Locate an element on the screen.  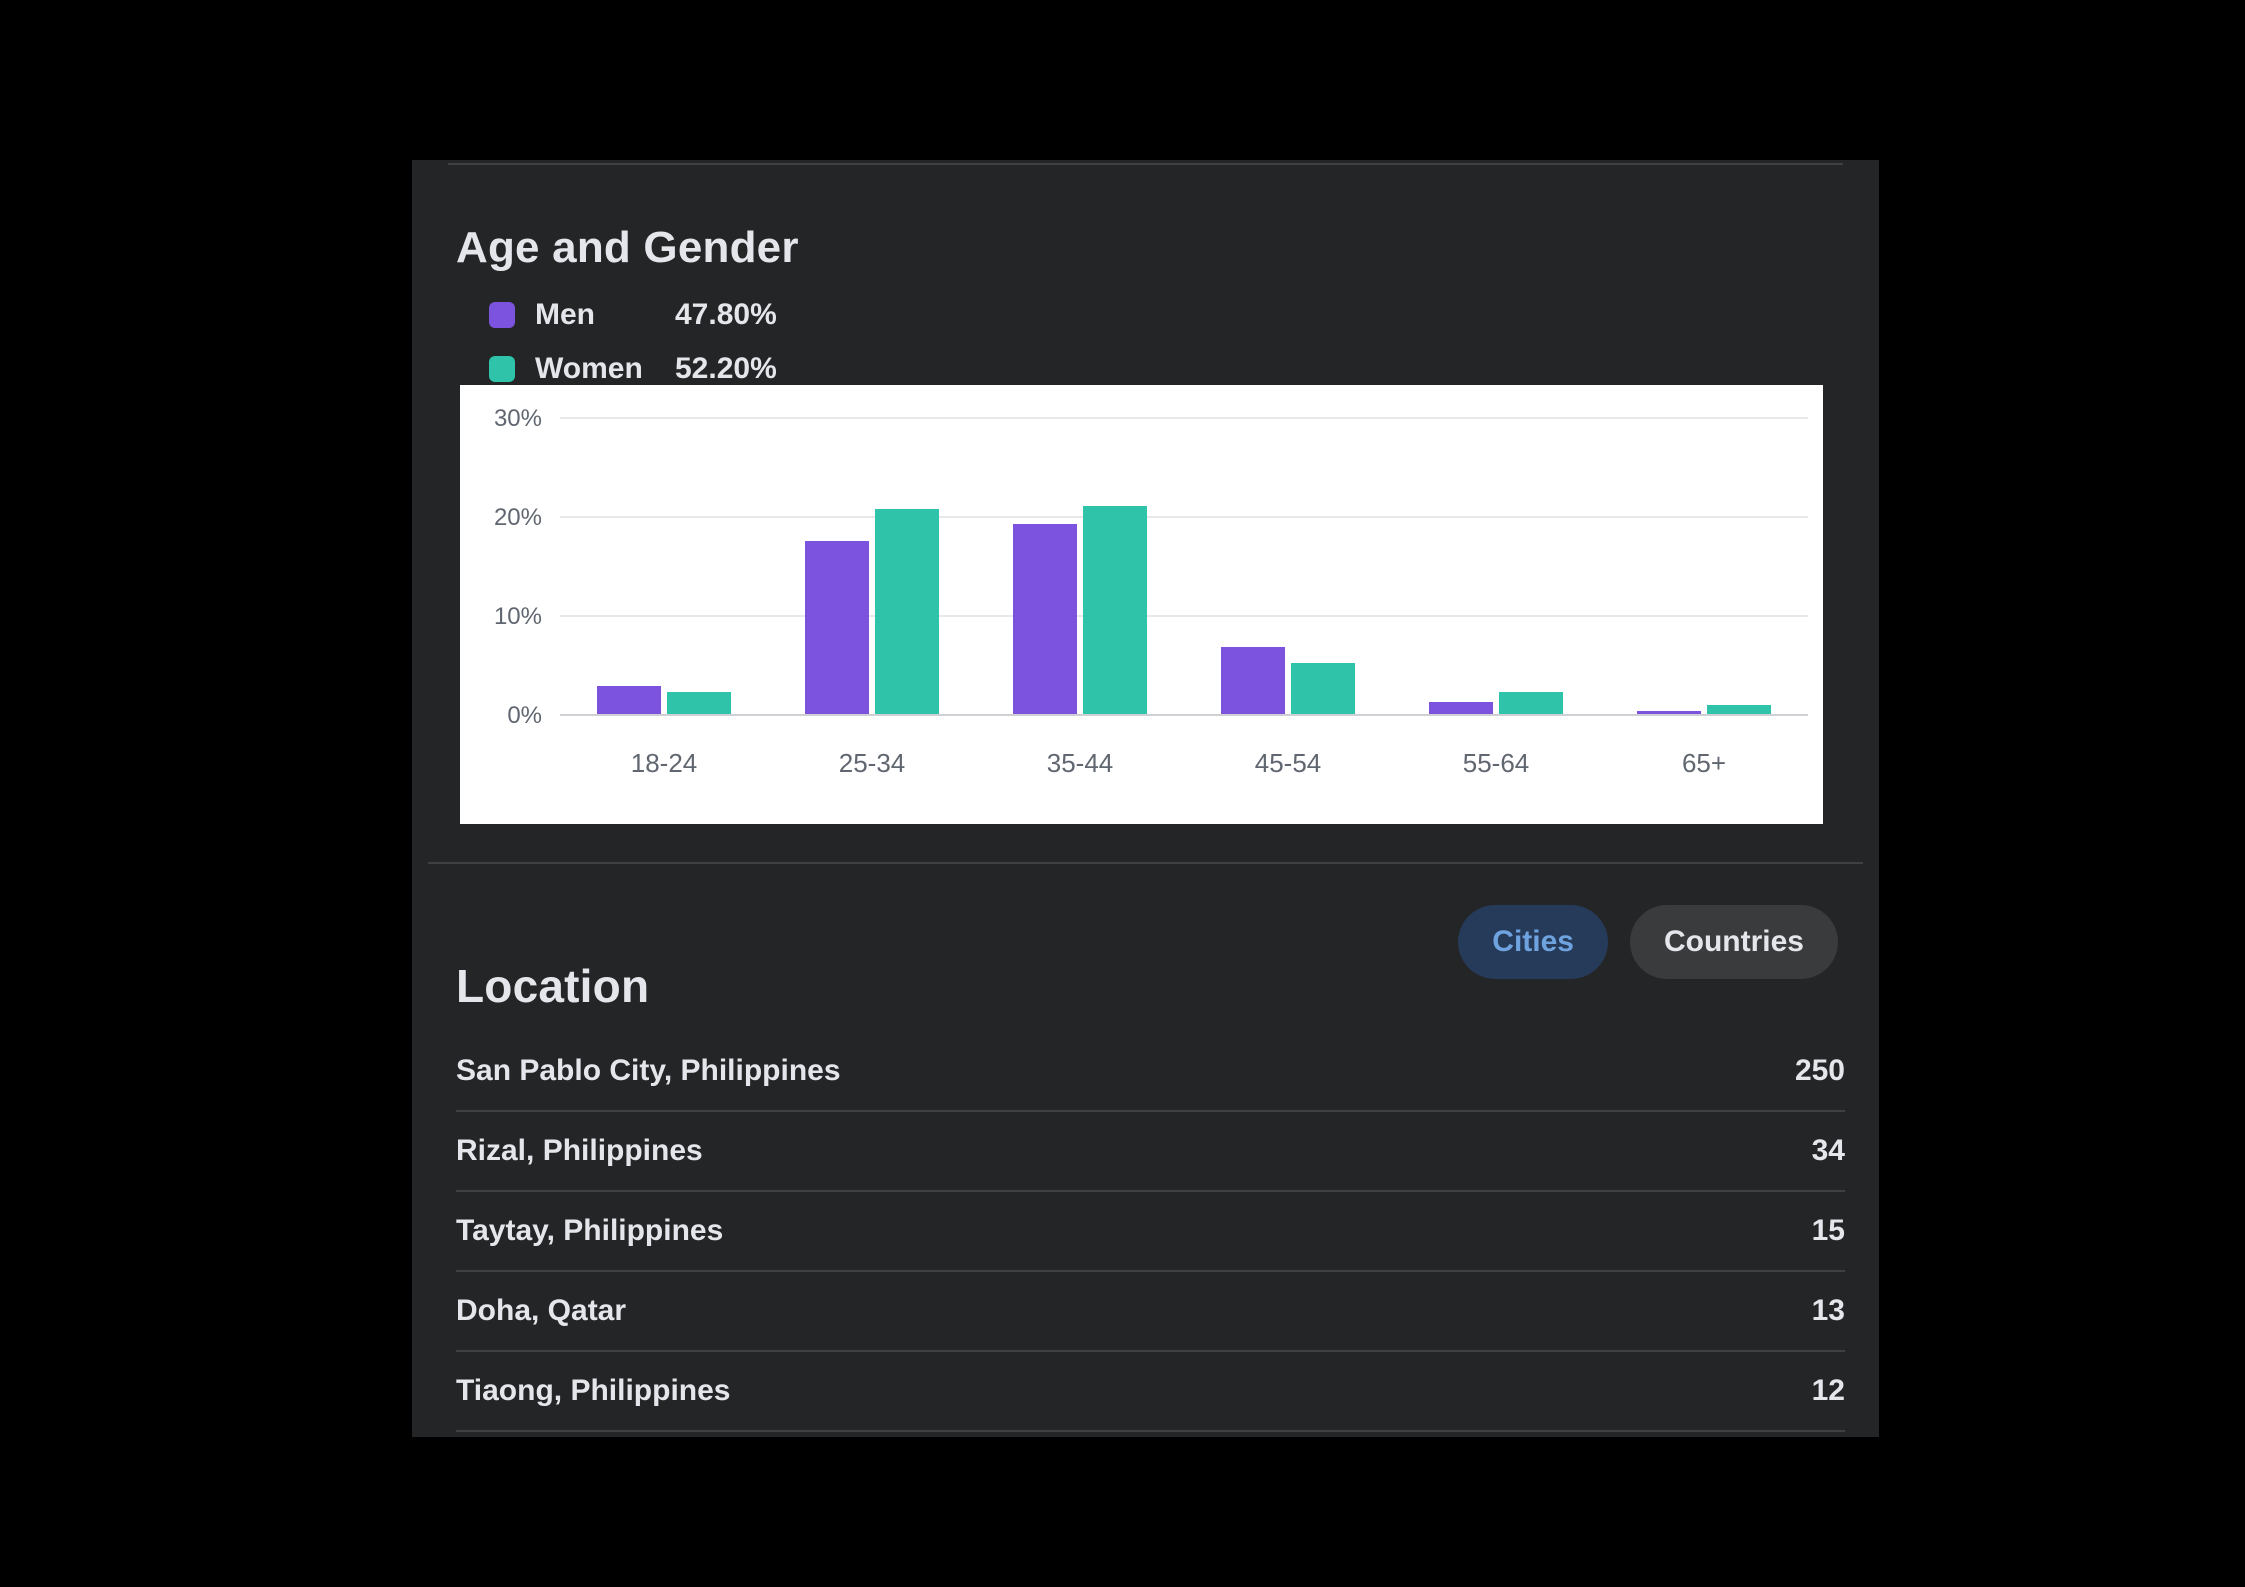
bar-women-65+ is located at coordinates (1739, 709).